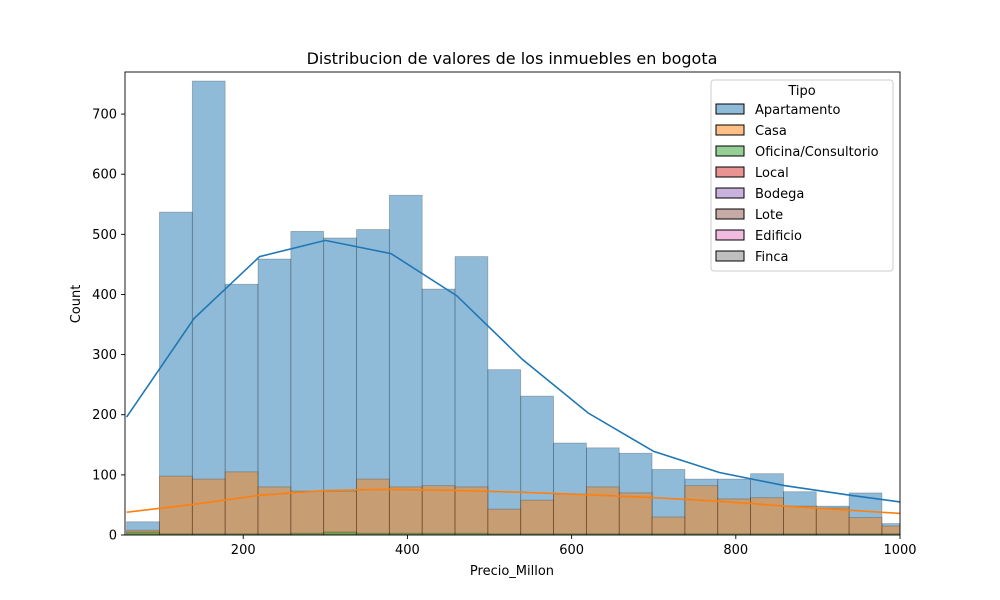 This screenshot has width=1000, height=600. What do you see at coordinates (772, 257) in the screenshot?
I see `legend-label: Finca` at bounding box center [772, 257].